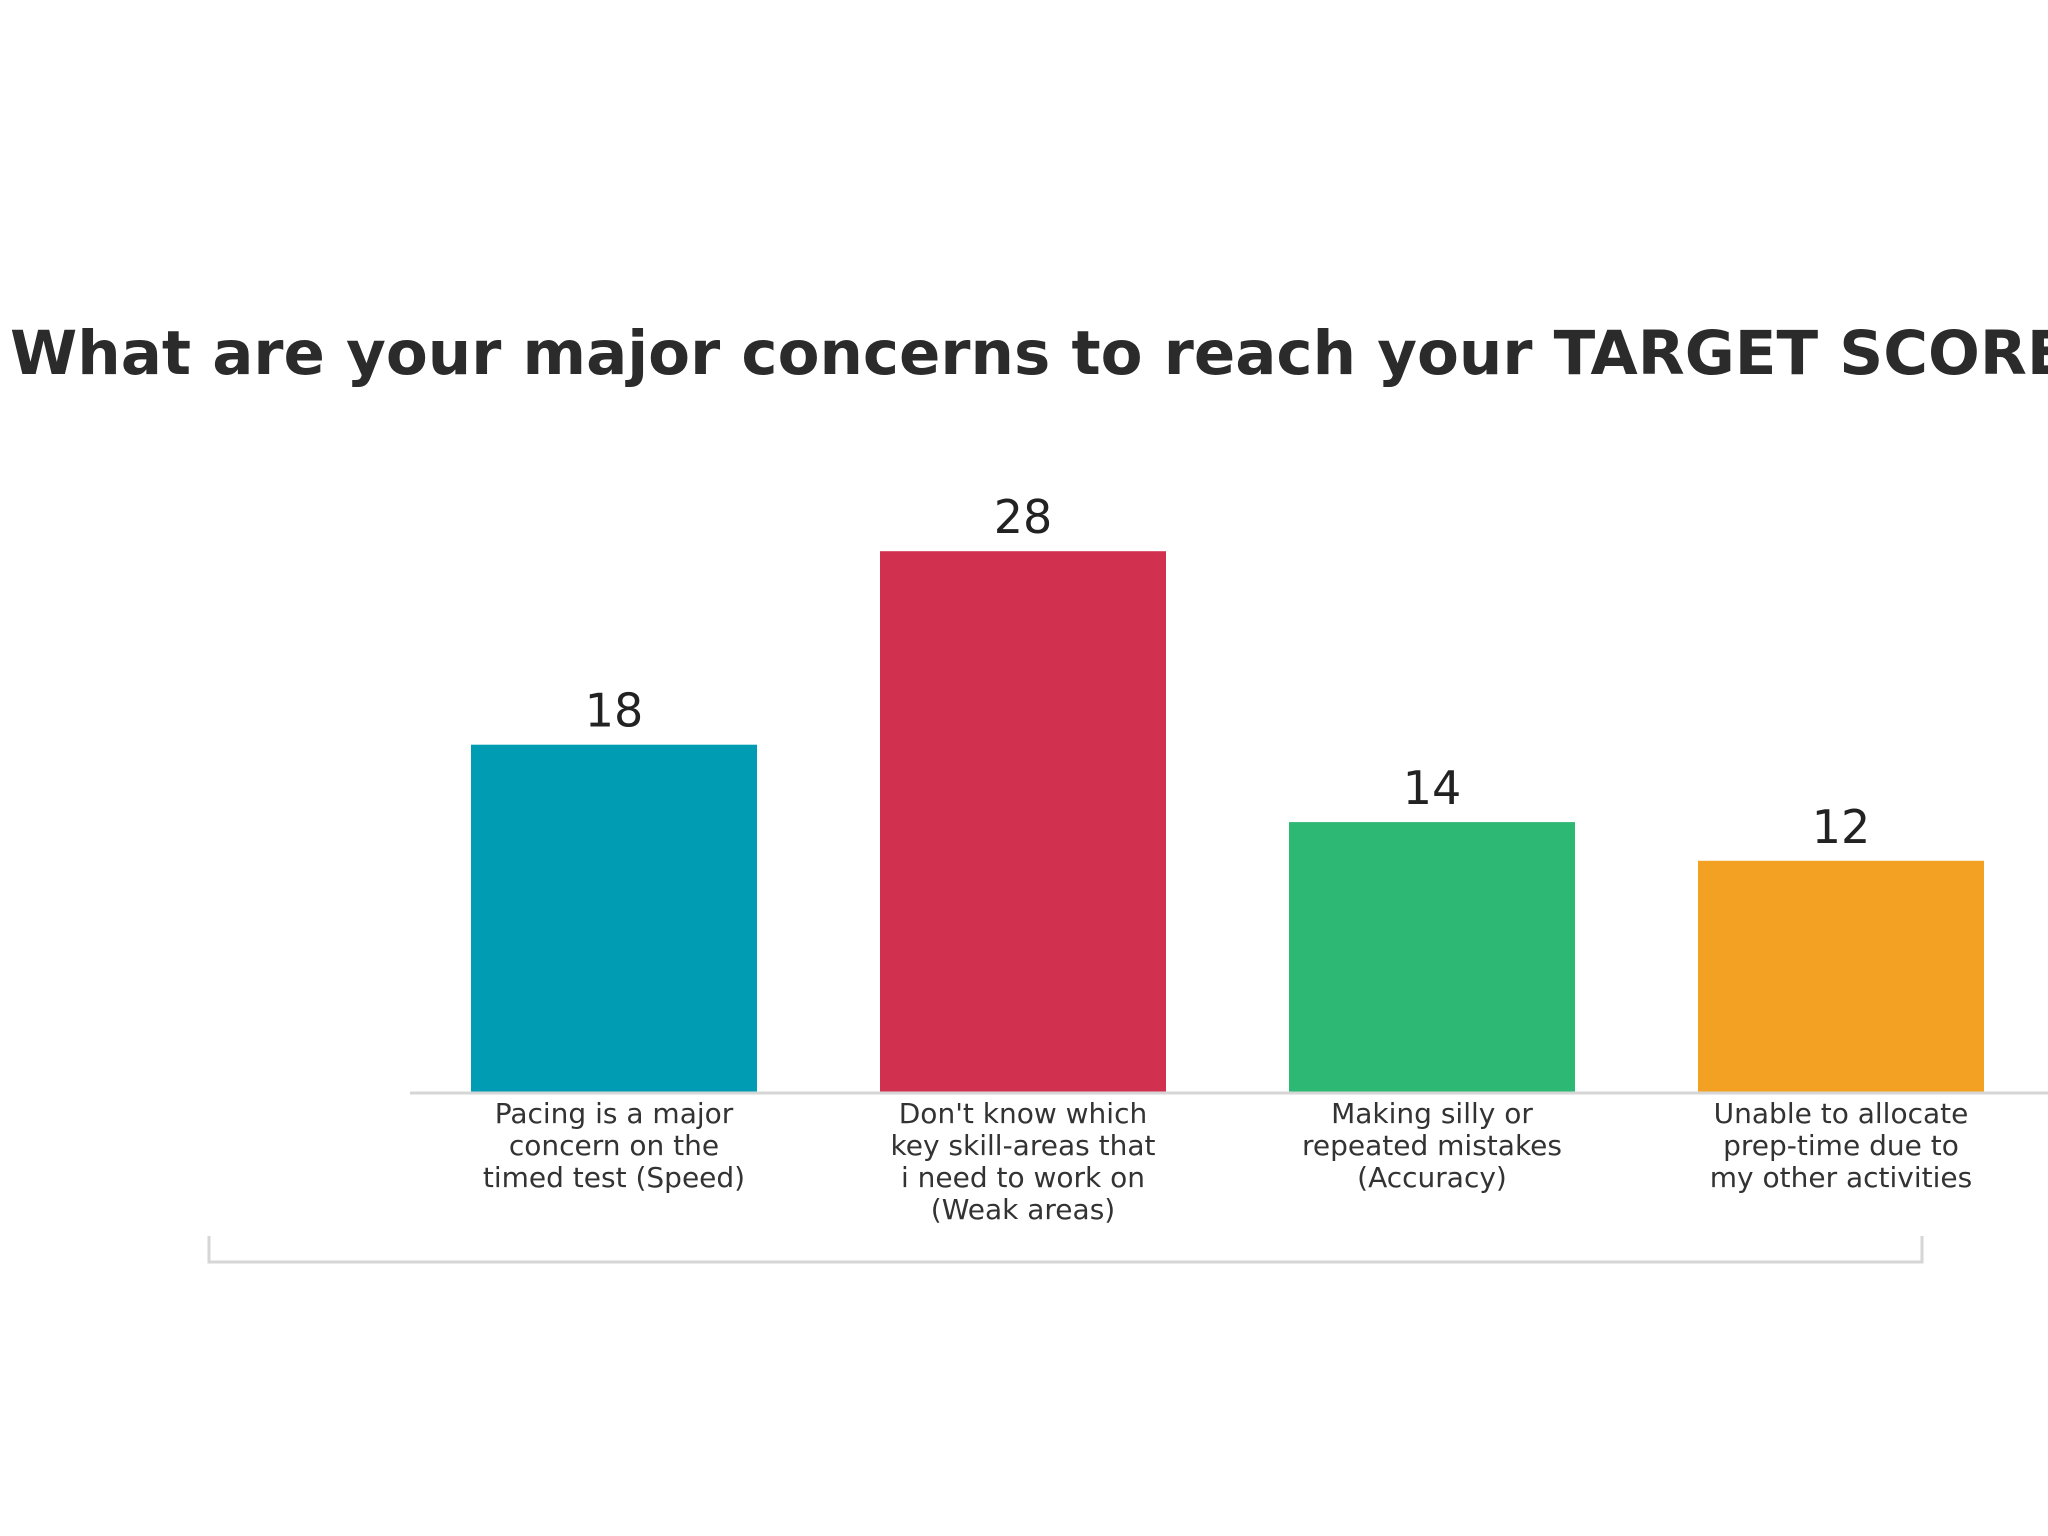 This screenshot has width=2048, height=1536. Describe the element at coordinates (1023, 517) in the screenshot. I see `data-label-2: 28` at that location.